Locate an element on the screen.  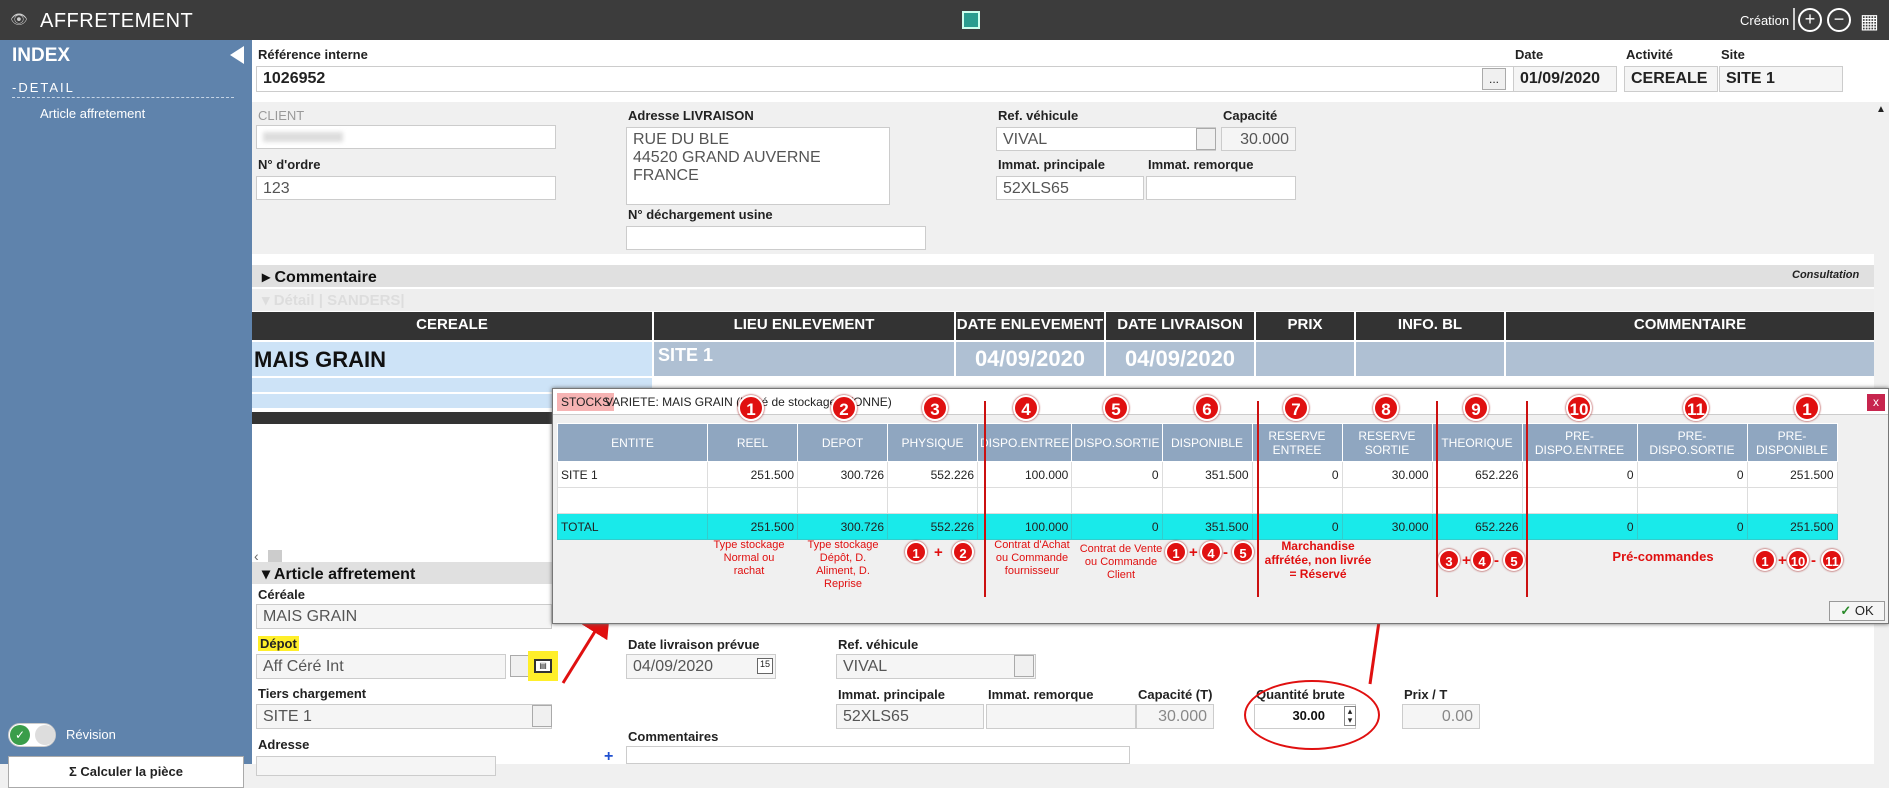
detail-section: ▾ Détail | SANDERS| is located at coordinates (1063, 300).